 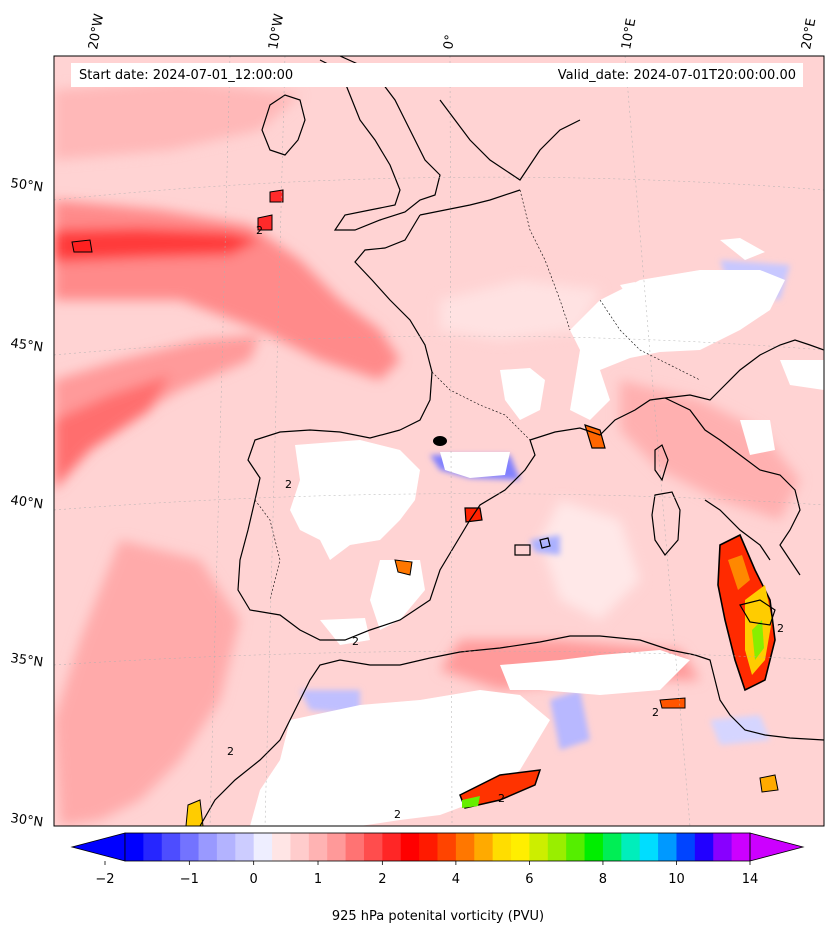 What do you see at coordinates (186, 75) in the screenshot?
I see `start-date-text: Start date: 2024-07-01_12:00:00` at bounding box center [186, 75].